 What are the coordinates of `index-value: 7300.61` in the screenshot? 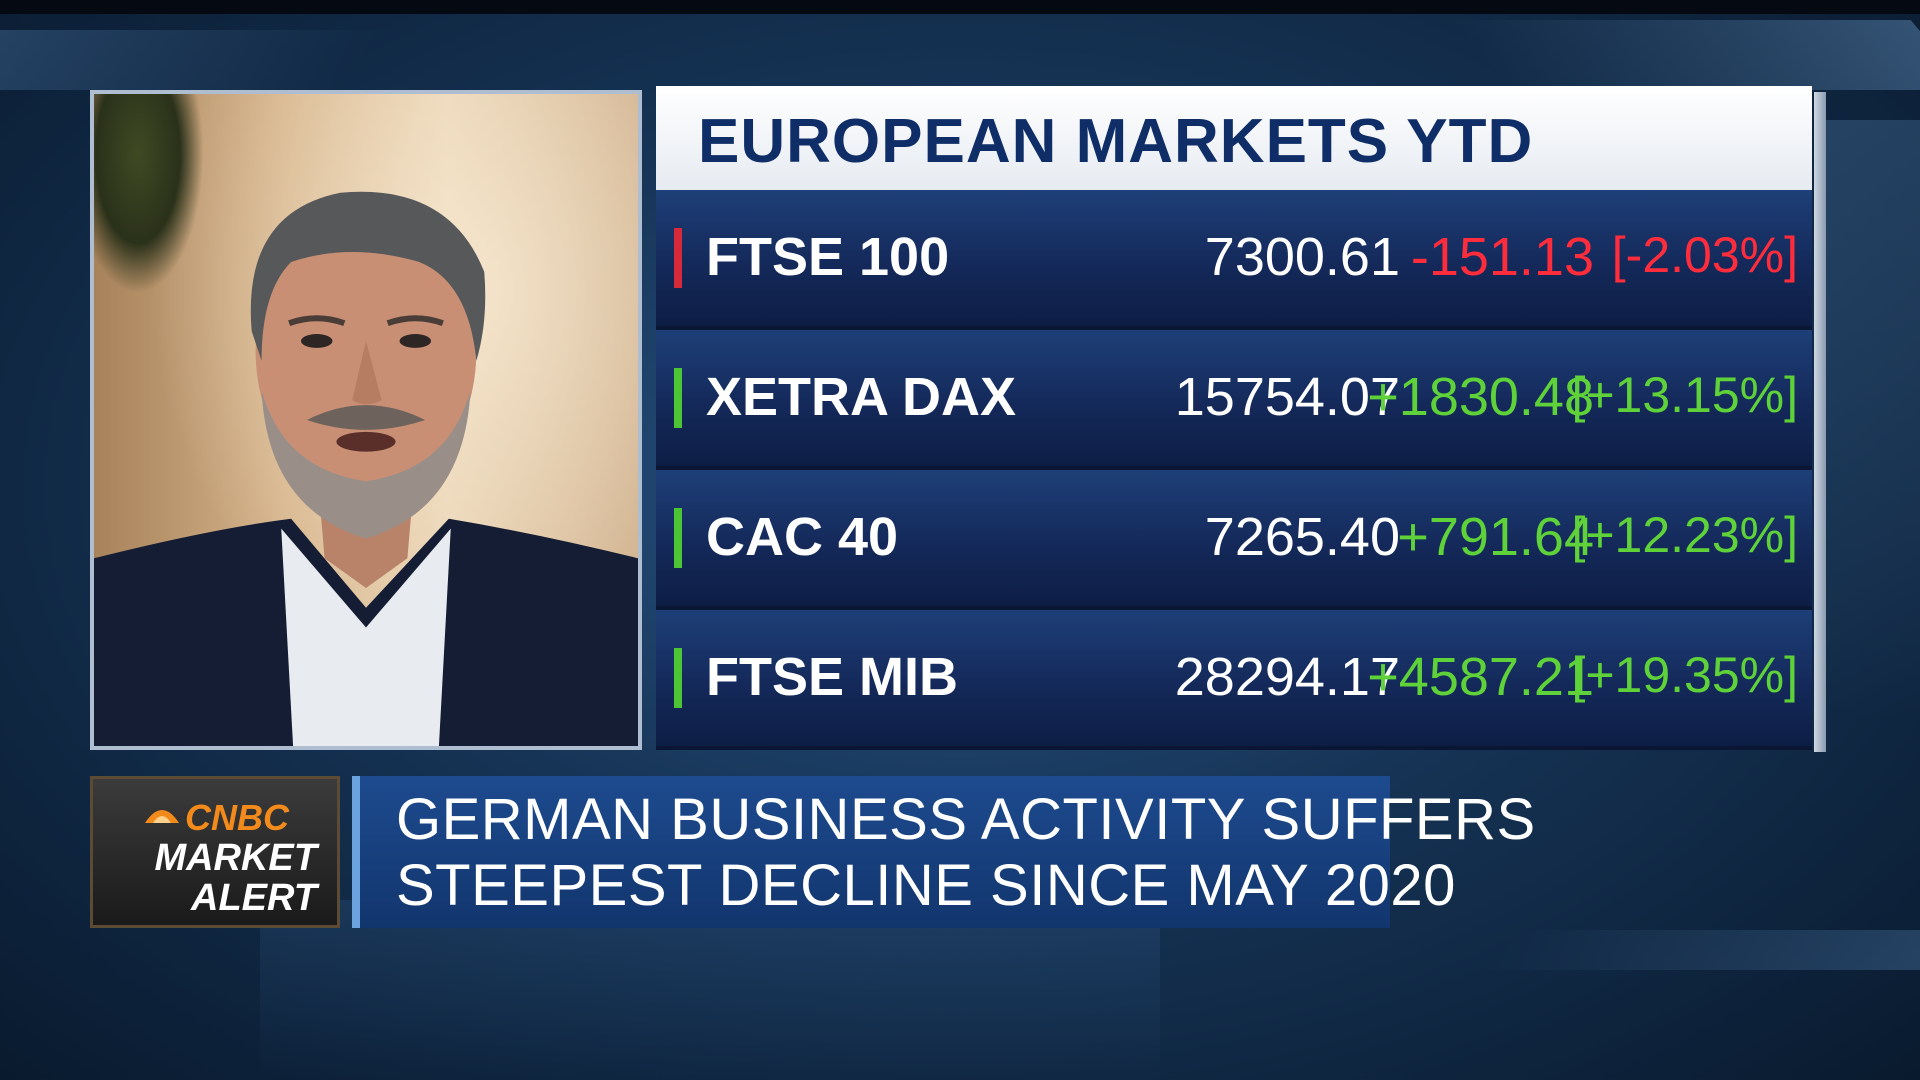 It's located at (1302, 257).